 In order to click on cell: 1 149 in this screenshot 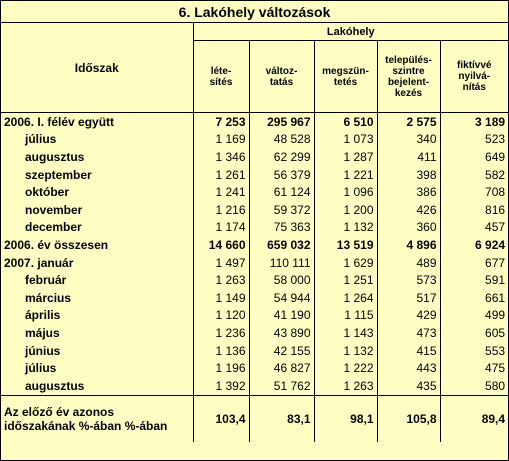, I will do `click(220, 297)`.